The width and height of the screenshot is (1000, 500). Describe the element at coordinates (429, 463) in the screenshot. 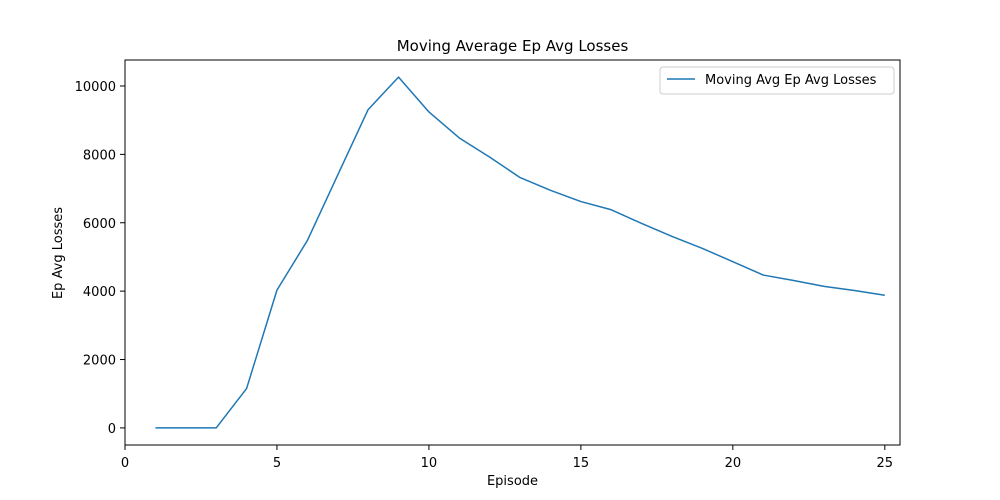

I see `x-tick-label: 10` at that location.